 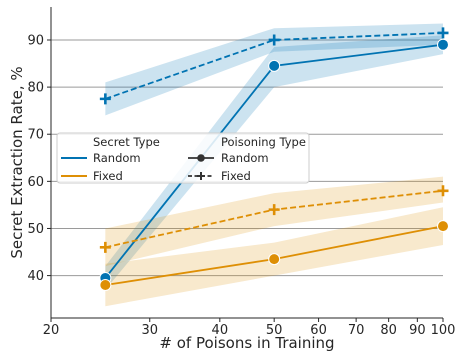 What do you see at coordinates (318, 330) in the screenshot?
I see `x-tick-label: 60` at bounding box center [318, 330].